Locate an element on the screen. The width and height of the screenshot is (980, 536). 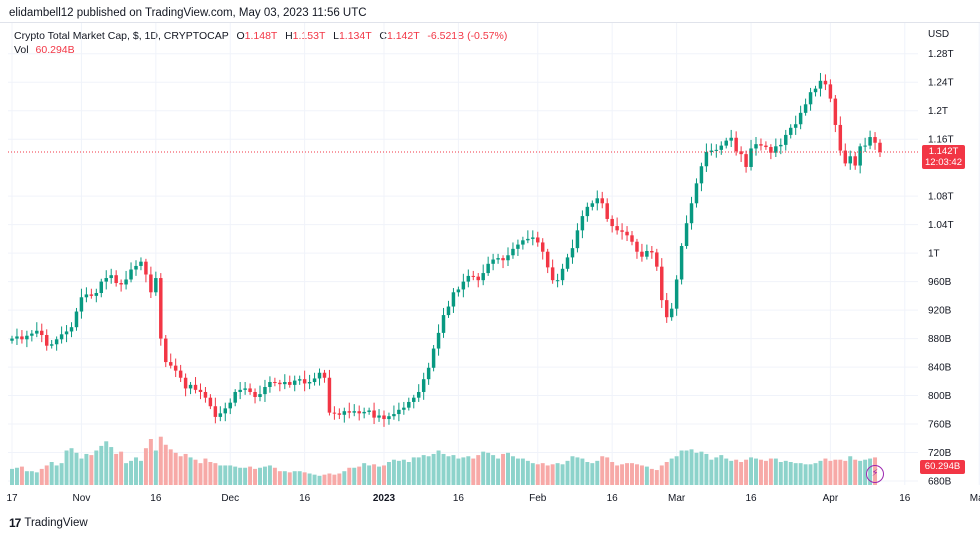
y-tick-label: 960B is located at coordinates (940, 282).